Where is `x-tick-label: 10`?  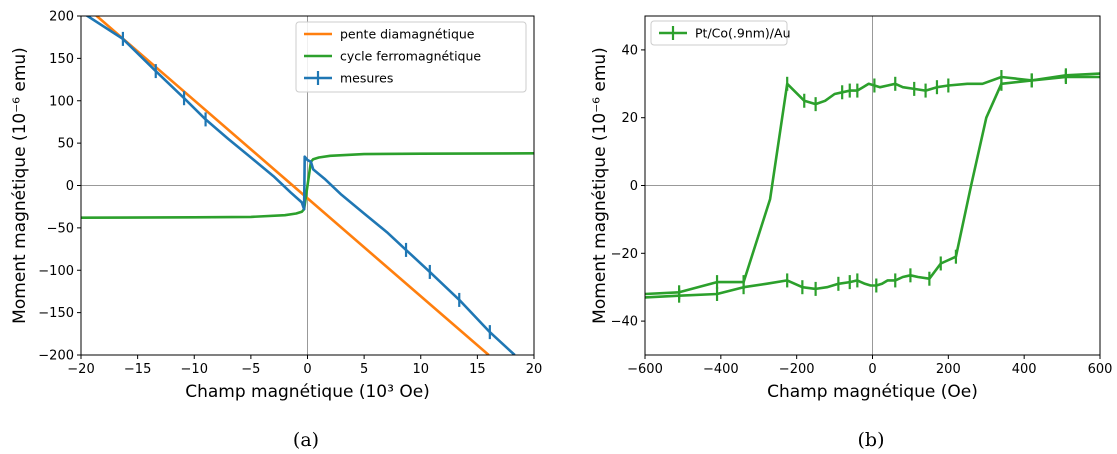
x-tick-label: 10 is located at coordinates (420, 369).